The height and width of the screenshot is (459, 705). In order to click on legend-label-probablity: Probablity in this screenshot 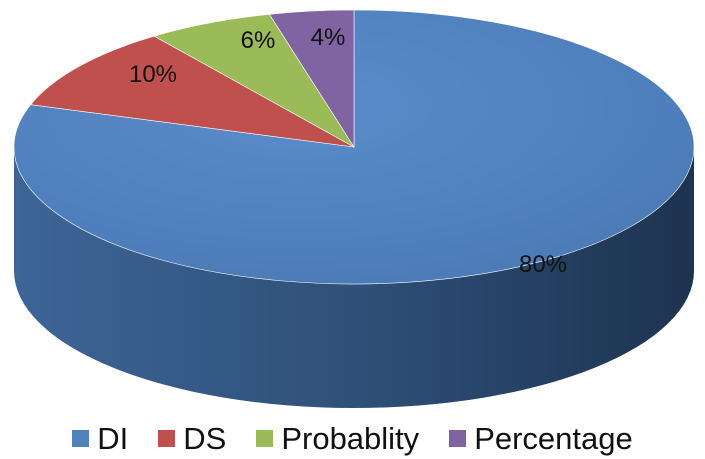, I will do `click(350, 438)`.